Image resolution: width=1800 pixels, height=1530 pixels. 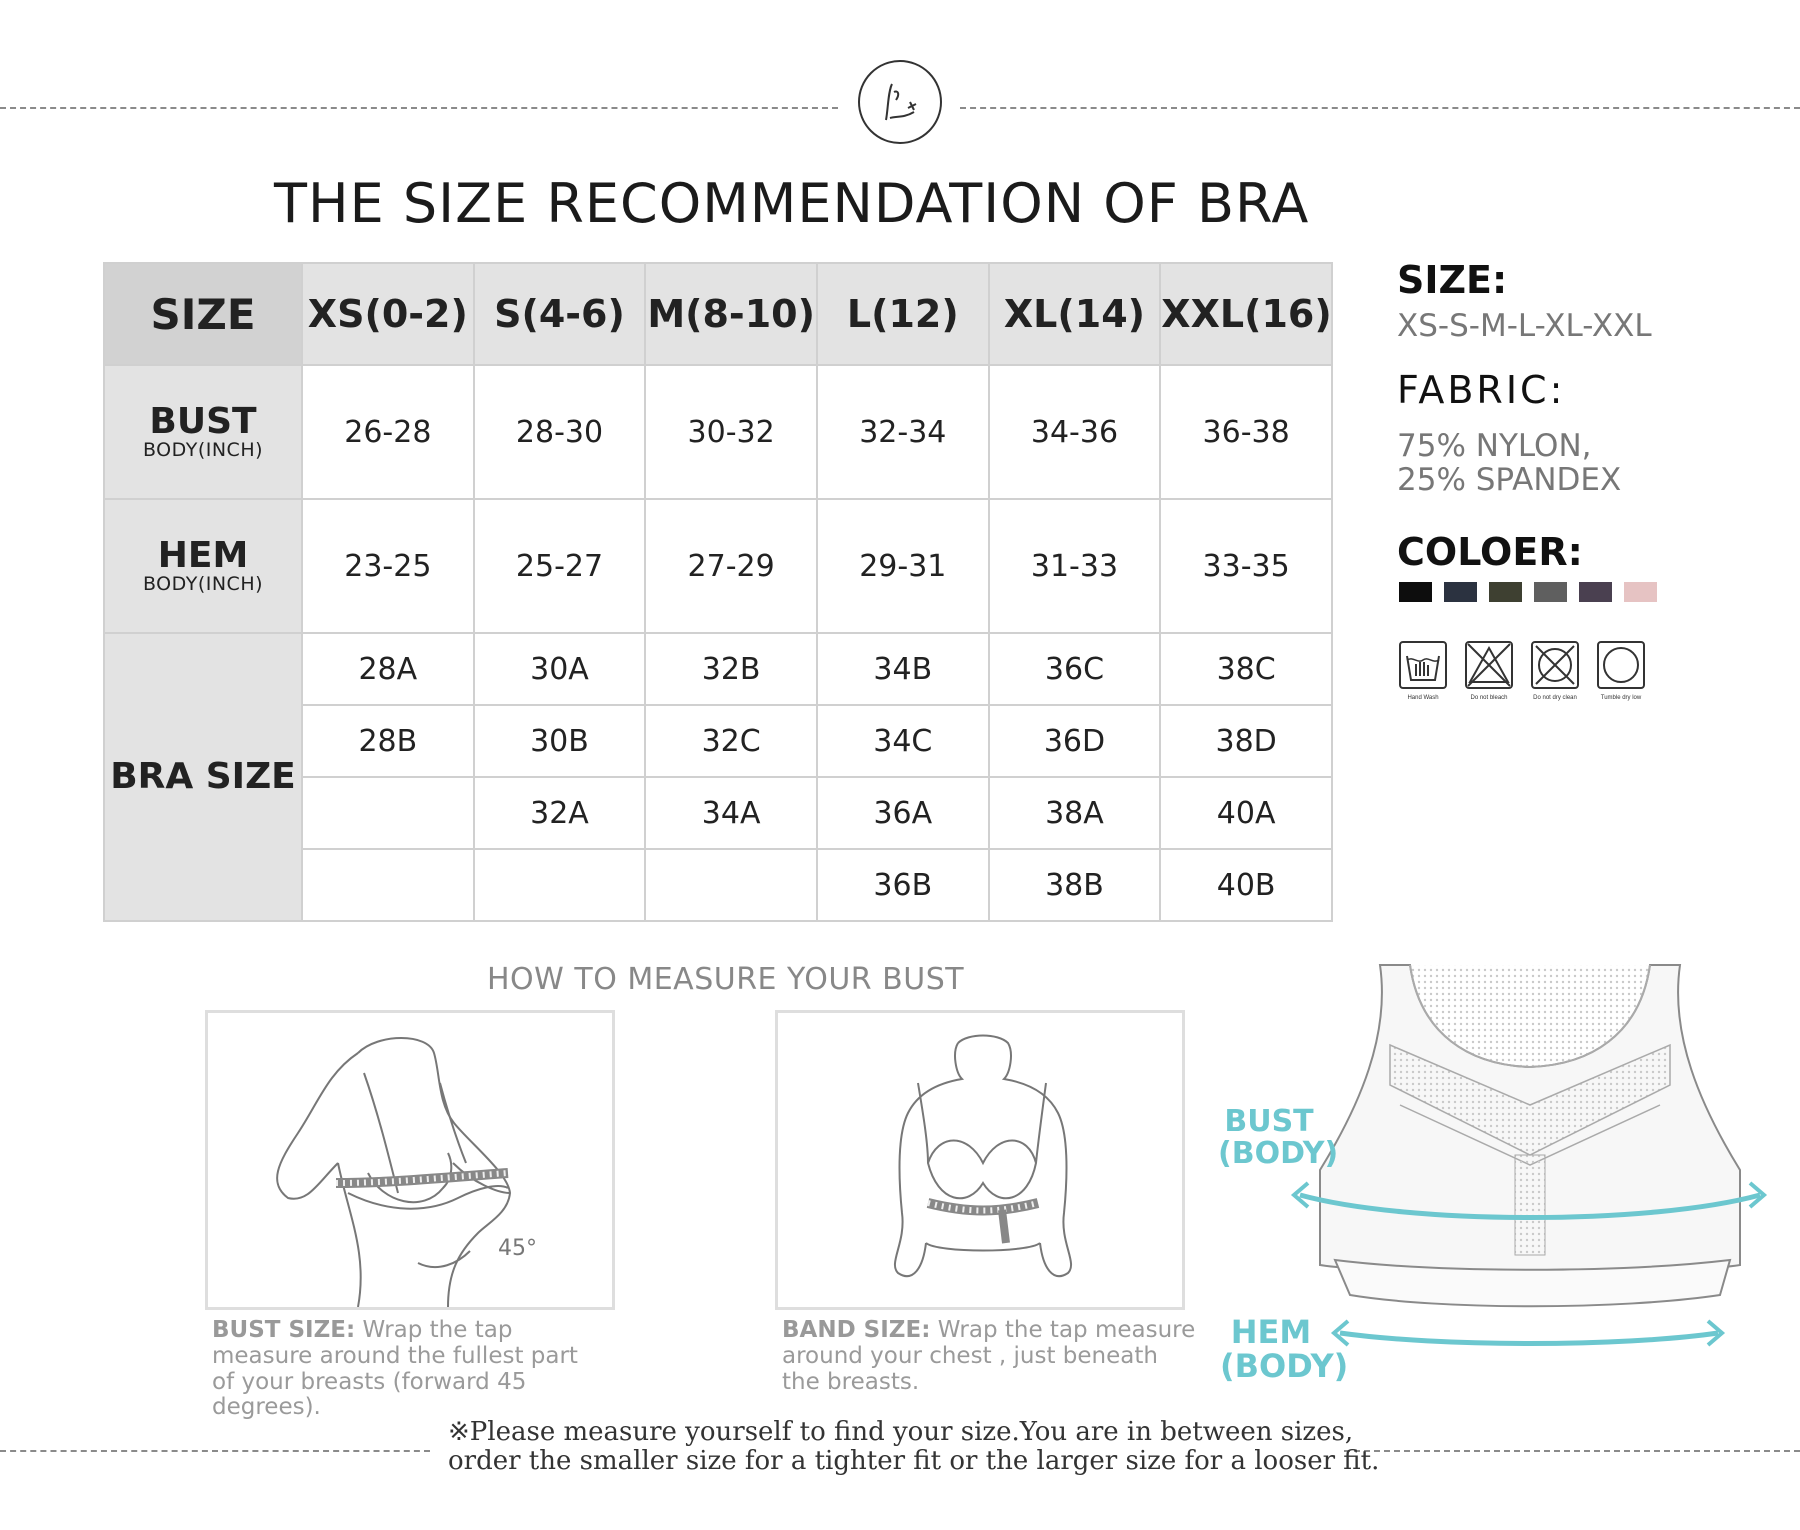 What do you see at coordinates (1074, 669) in the screenshot?
I see `bra-size-cell: 36C` at bounding box center [1074, 669].